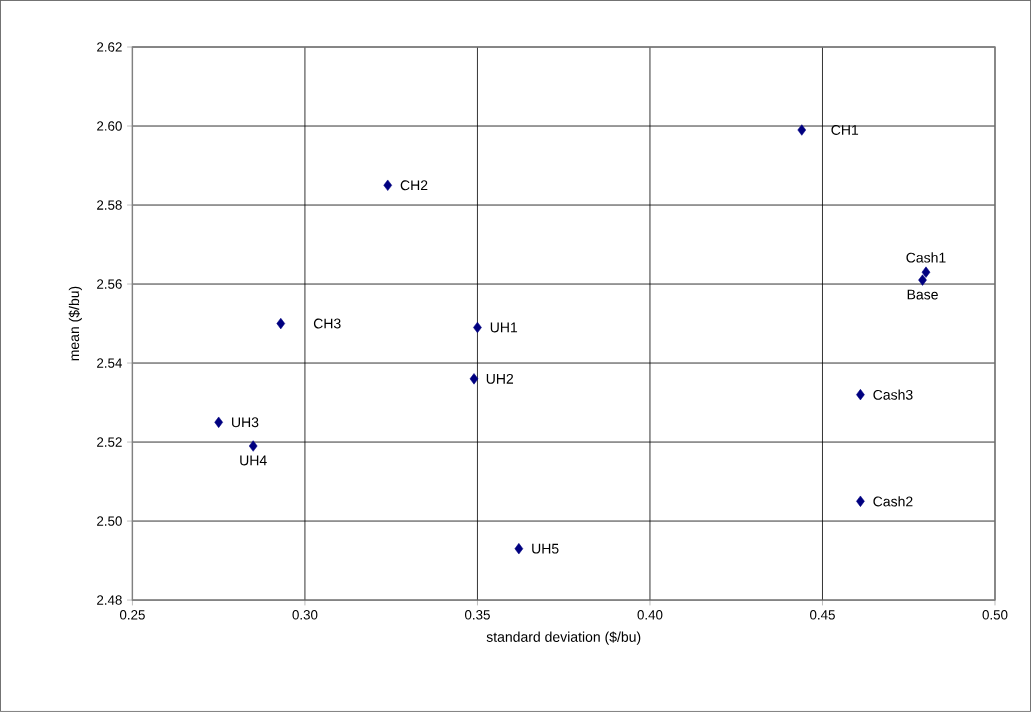 This screenshot has width=1031, height=712. I want to click on y-tick-label: 2.56, so click(109, 284).